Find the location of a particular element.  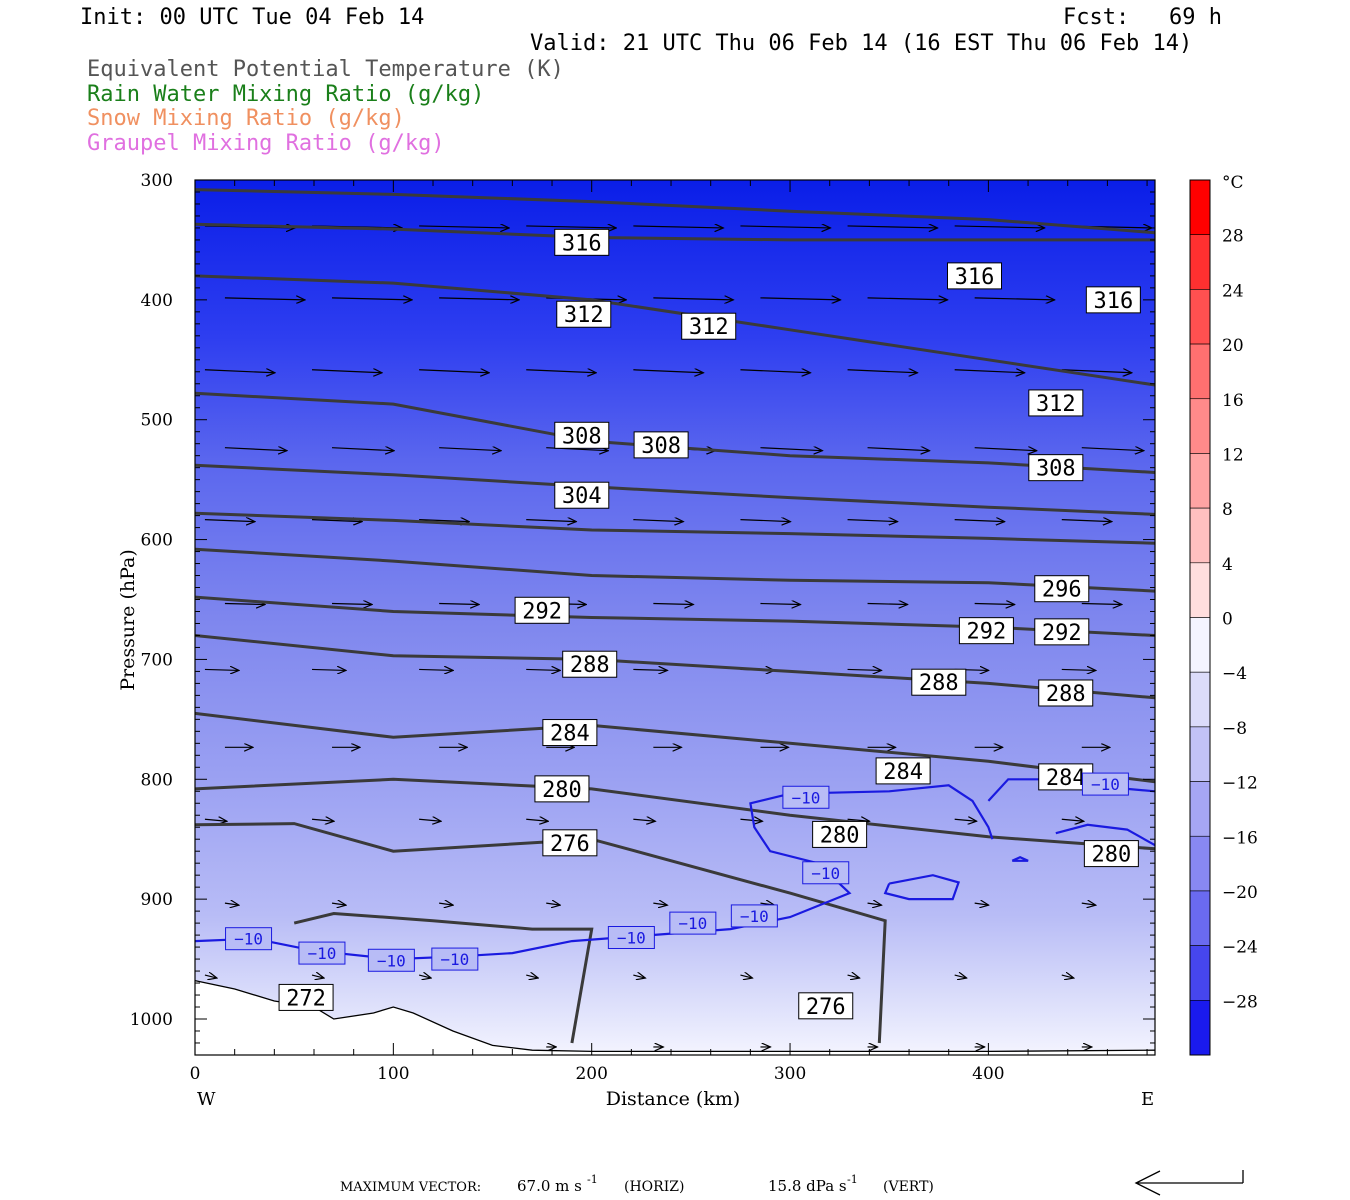

theta-e-label-text: 312 is located at coordinates (584, 315).